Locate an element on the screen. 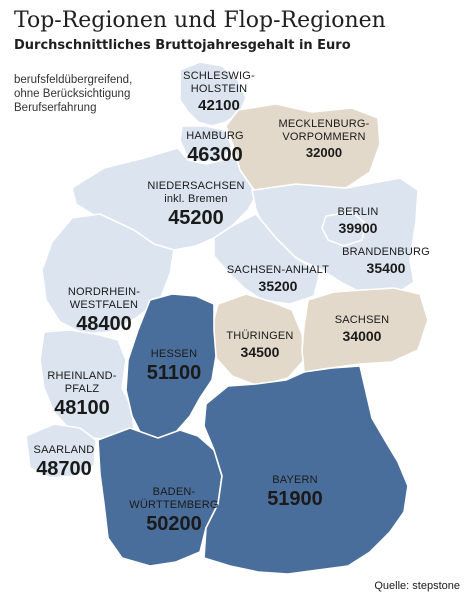 Image resolution: width=470 pixels, height=600 pixels. region-sachsen is located at coordinates (365, 330).